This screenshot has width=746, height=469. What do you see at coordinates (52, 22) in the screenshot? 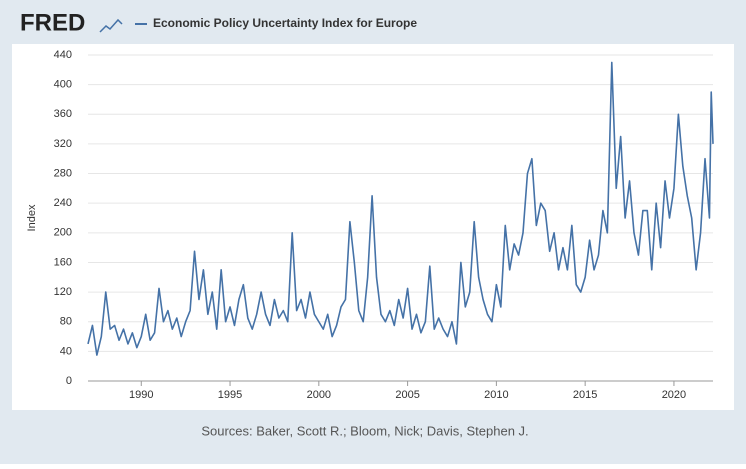
I see `logo: FRED` at bounding box center [52, 22].